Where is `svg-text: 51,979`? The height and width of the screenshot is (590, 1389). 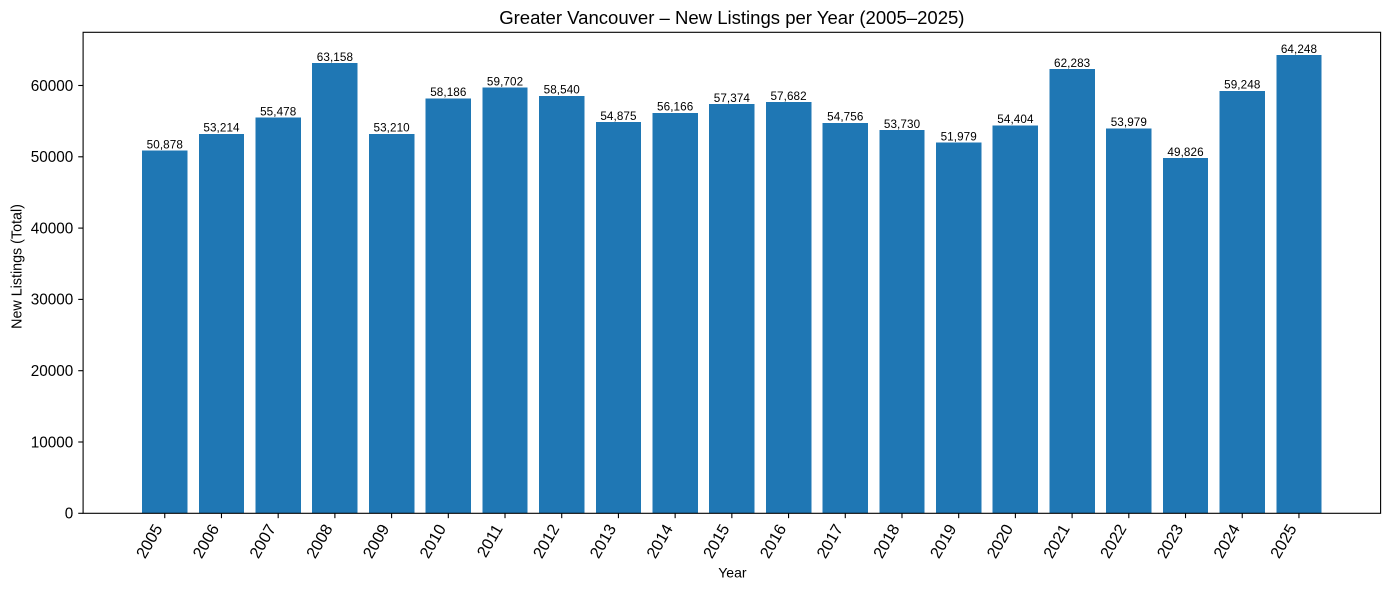 svg-text: 51,979 is located at coordinates (959, 136).